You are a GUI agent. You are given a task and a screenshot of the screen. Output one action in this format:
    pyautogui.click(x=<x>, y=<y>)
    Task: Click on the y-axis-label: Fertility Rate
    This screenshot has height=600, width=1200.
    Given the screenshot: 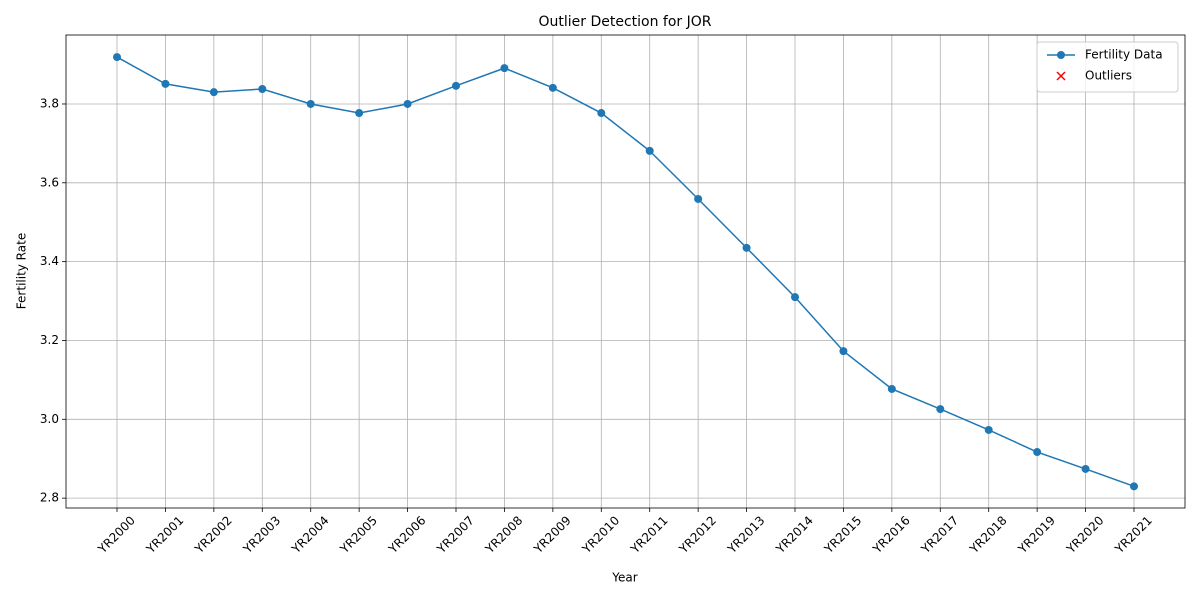 What is the action you would take?
    pyautogui.click(x=22, y=271)
    